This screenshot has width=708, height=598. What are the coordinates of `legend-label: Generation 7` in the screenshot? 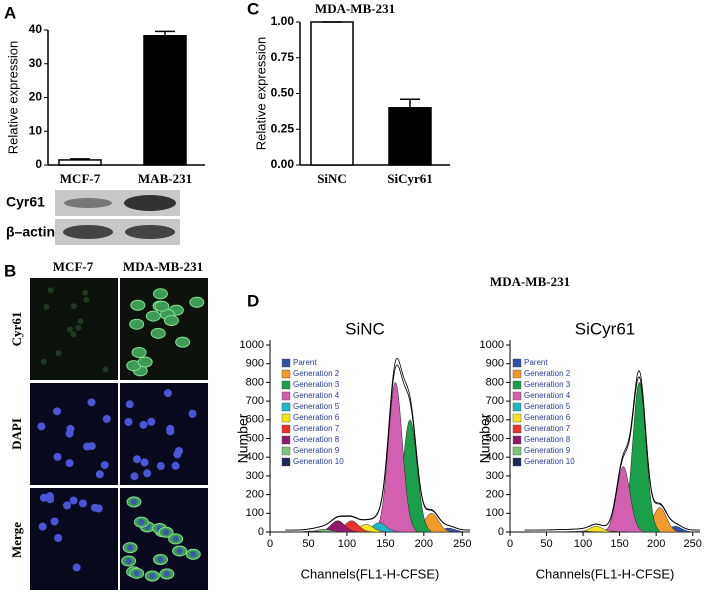 It's located at (547, 428).